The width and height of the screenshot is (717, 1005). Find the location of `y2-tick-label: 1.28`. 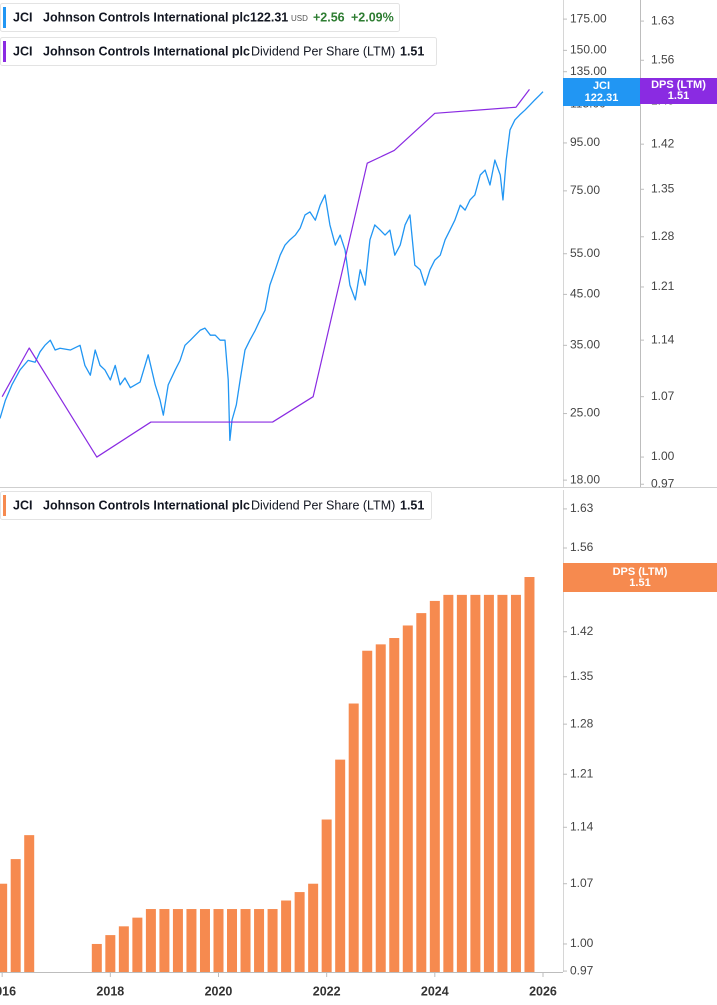

y2-tick-label: 1.28 is located at coordinates (663, 236).